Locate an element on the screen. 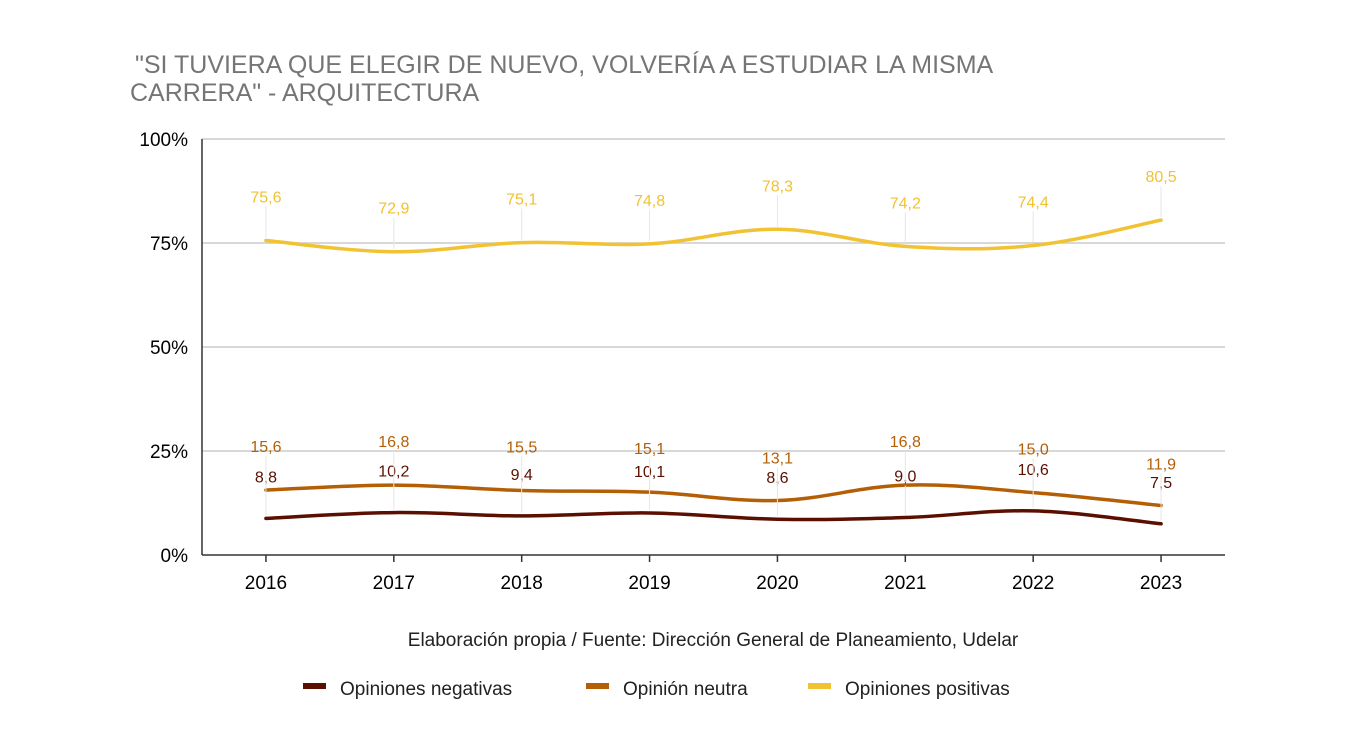 This screenshot has height=753, width=1355. chart-title-line-2: CARRERA" - ARQUITECTURA is located at coordinates (305, 93).